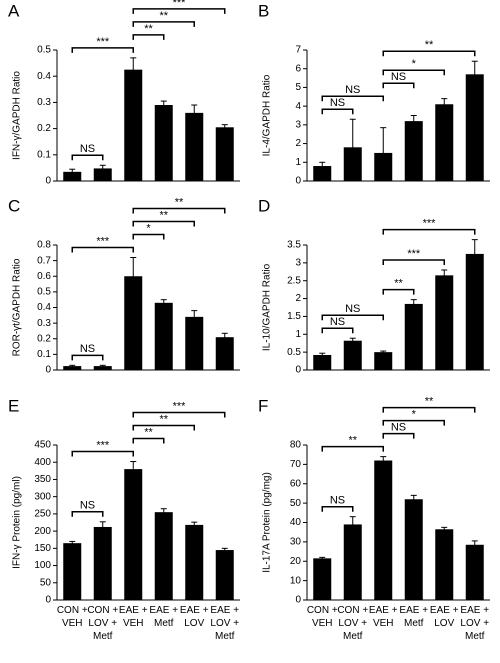 Image resolution: width=500 pixels, height=663 pixels. I want to click on panel-letter: A, so click(14, 10).